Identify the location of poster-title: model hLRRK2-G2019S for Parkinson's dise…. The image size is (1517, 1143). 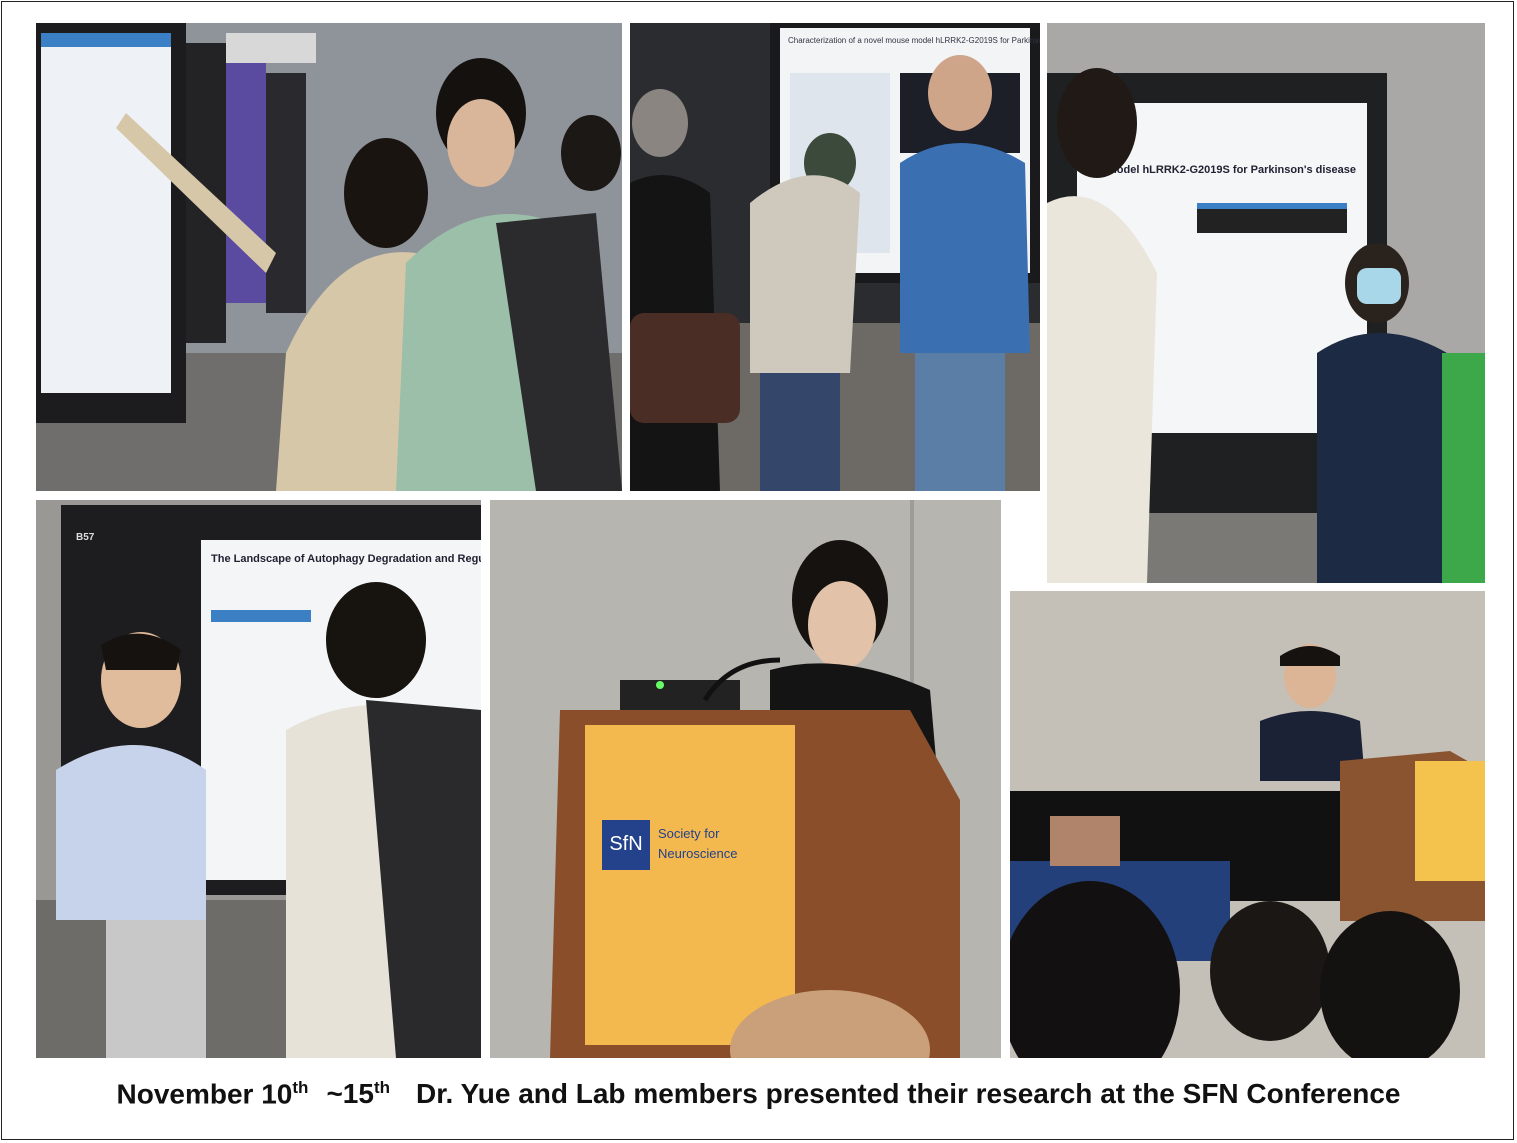
(1231, 170).